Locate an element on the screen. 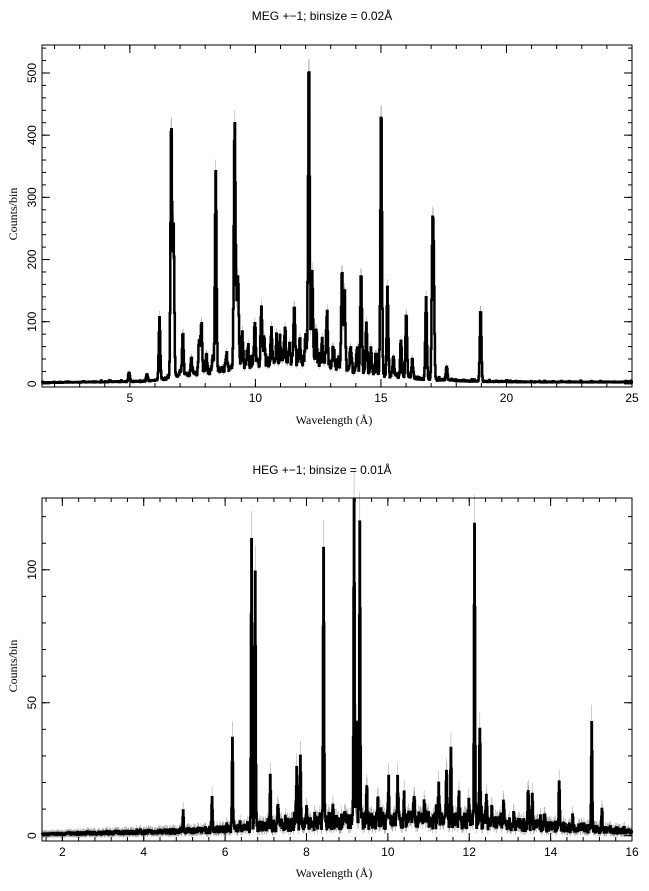 The image size is (649, 891). x-tick-label: 8 is located at coordinates (306, 852).